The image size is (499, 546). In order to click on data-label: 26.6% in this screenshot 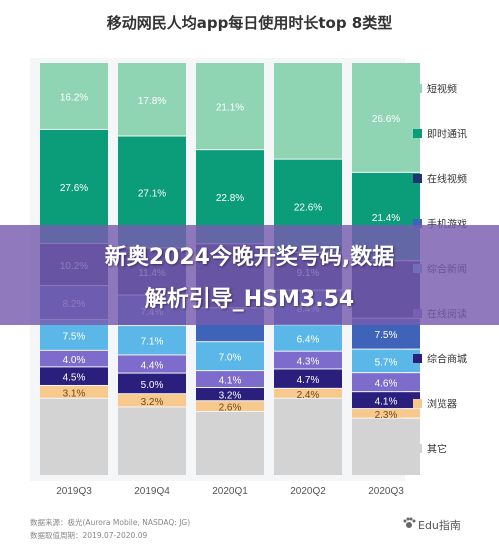, I will do `click(386, 119)`.